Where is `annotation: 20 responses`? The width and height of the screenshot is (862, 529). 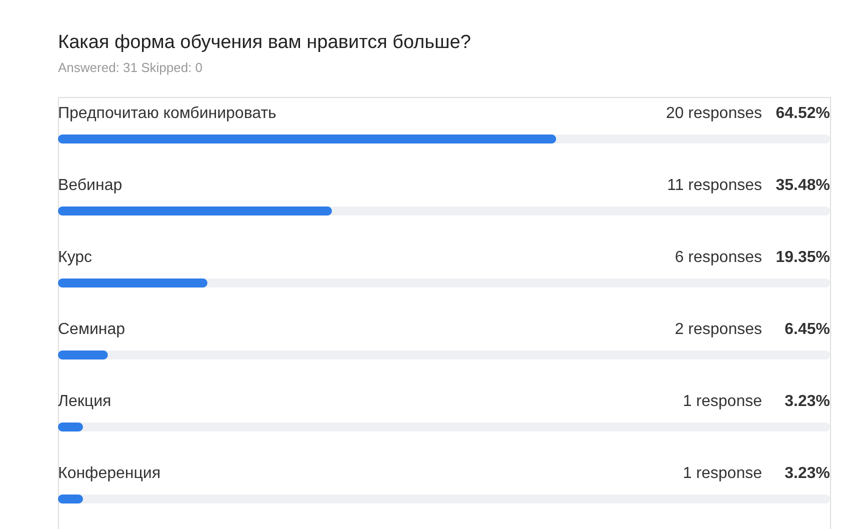
annotation: 20 responses is located at coordinates (714, 113).